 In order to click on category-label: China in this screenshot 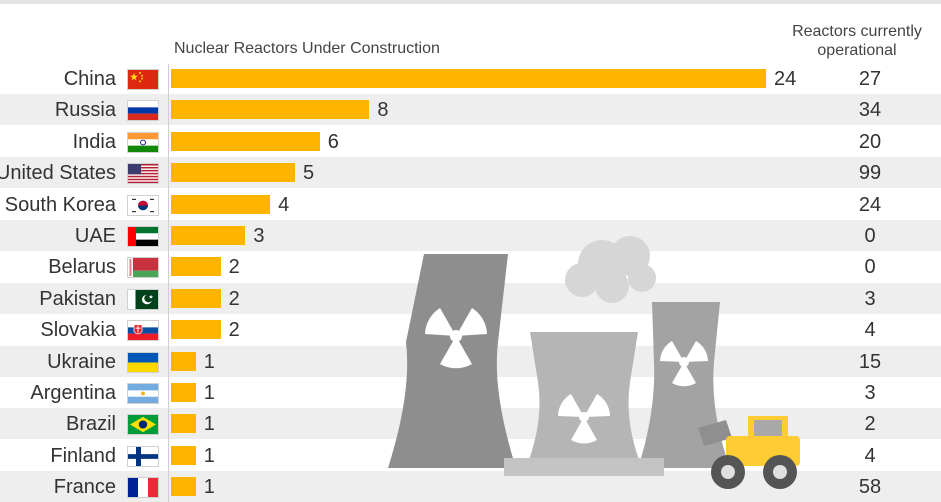, I will do `click(89, 79)`.